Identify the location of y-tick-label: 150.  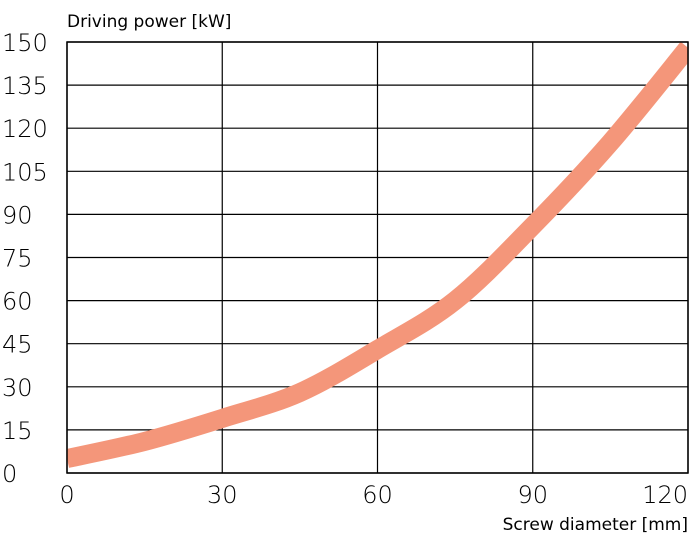
(25, 43).